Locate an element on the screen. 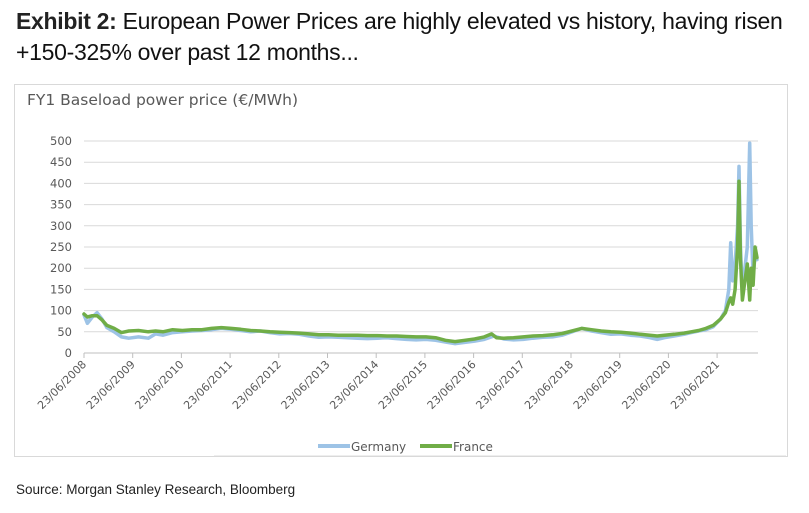 This screenshot has width=809, height=513. y-axis-ticks: 0 50 100 150 200 250 300 350 400 450 500 is located at coordinates (61, 247).